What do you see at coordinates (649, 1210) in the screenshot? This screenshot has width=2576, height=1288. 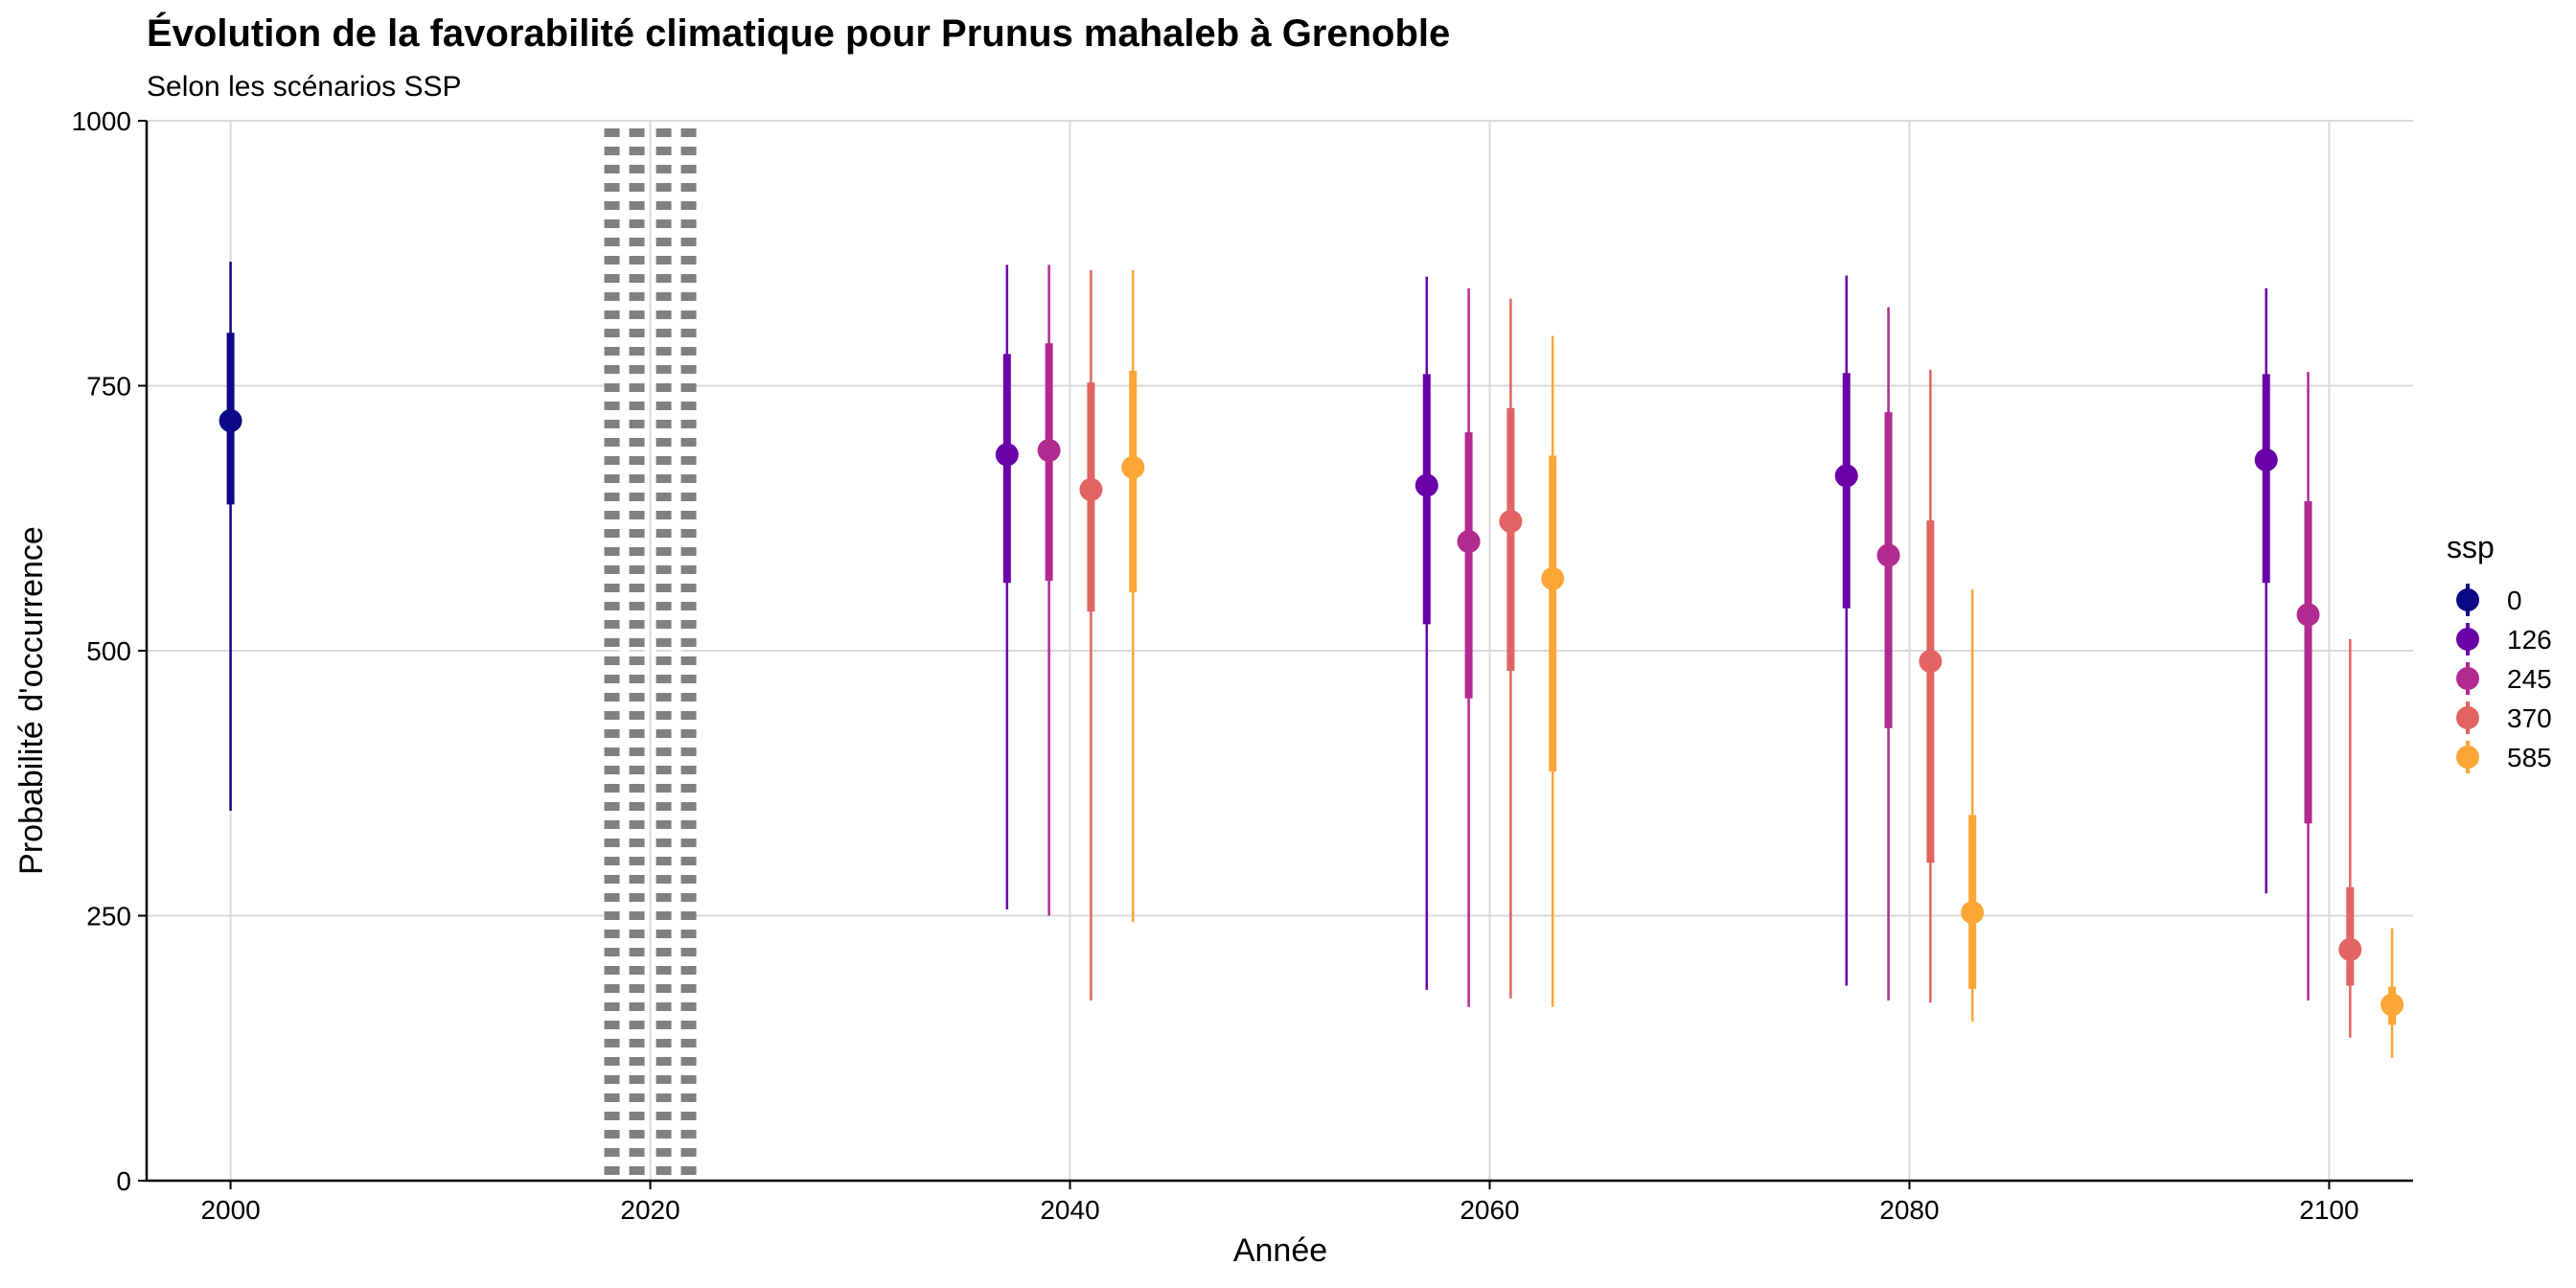 I see `x-tick-label-2020: 2020` at bounding box center [649, 1210].